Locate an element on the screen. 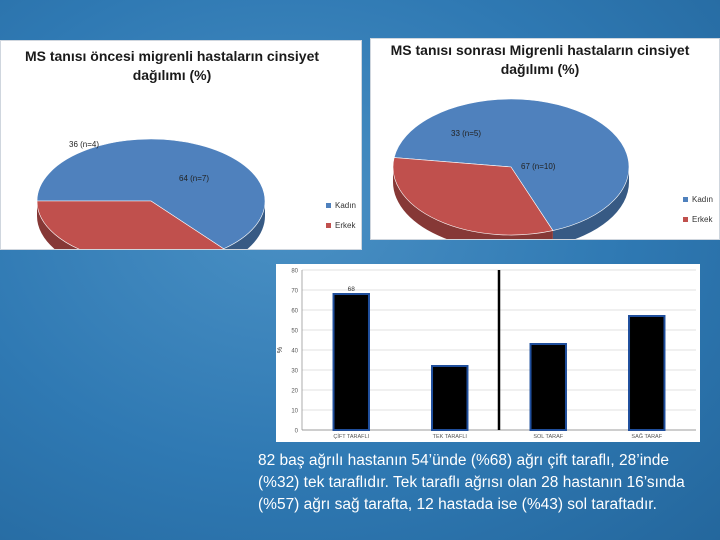  x-tick-label: TEK TARAFLI is located at coordinates (450, 437).